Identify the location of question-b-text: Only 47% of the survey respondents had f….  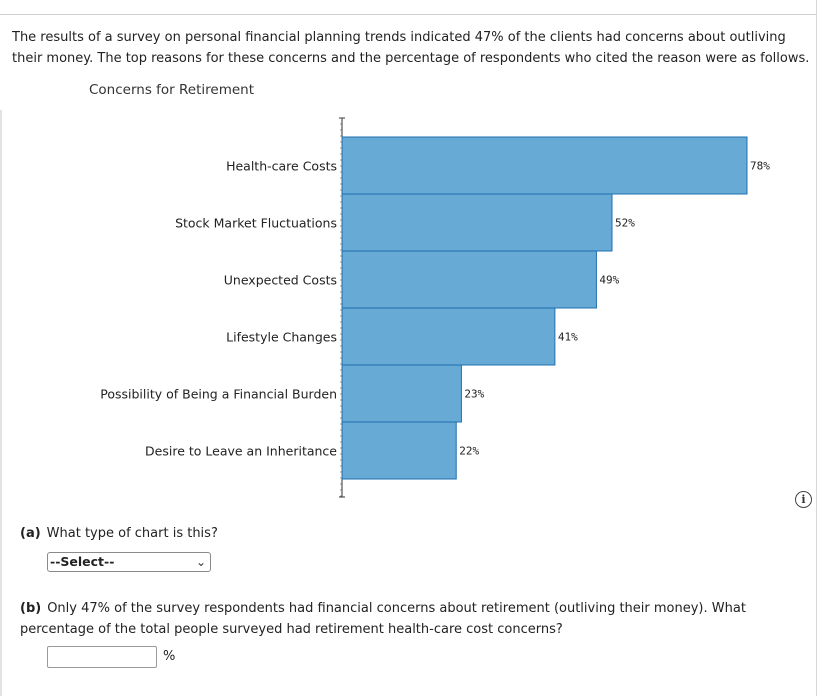
(383, 619).